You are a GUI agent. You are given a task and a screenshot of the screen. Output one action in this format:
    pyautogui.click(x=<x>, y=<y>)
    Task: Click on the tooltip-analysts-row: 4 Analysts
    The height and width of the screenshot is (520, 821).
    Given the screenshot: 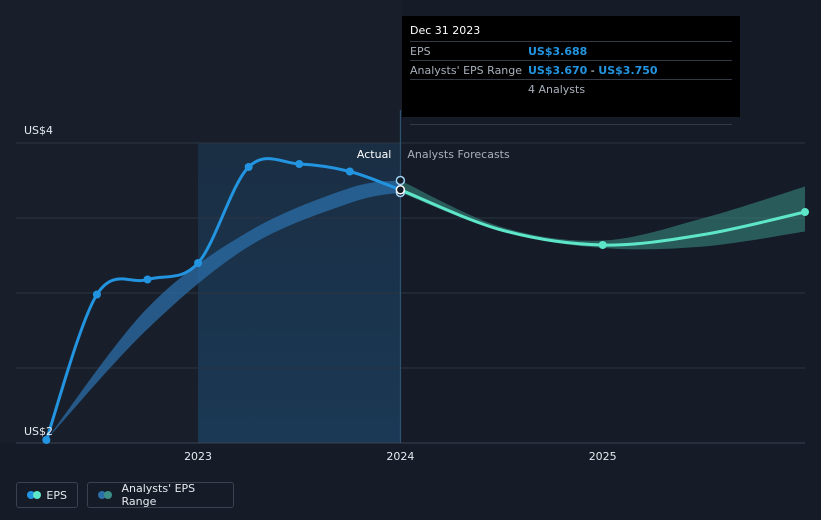 What is the action you would take?
    pyautogui.click(x=571, y=89)
    